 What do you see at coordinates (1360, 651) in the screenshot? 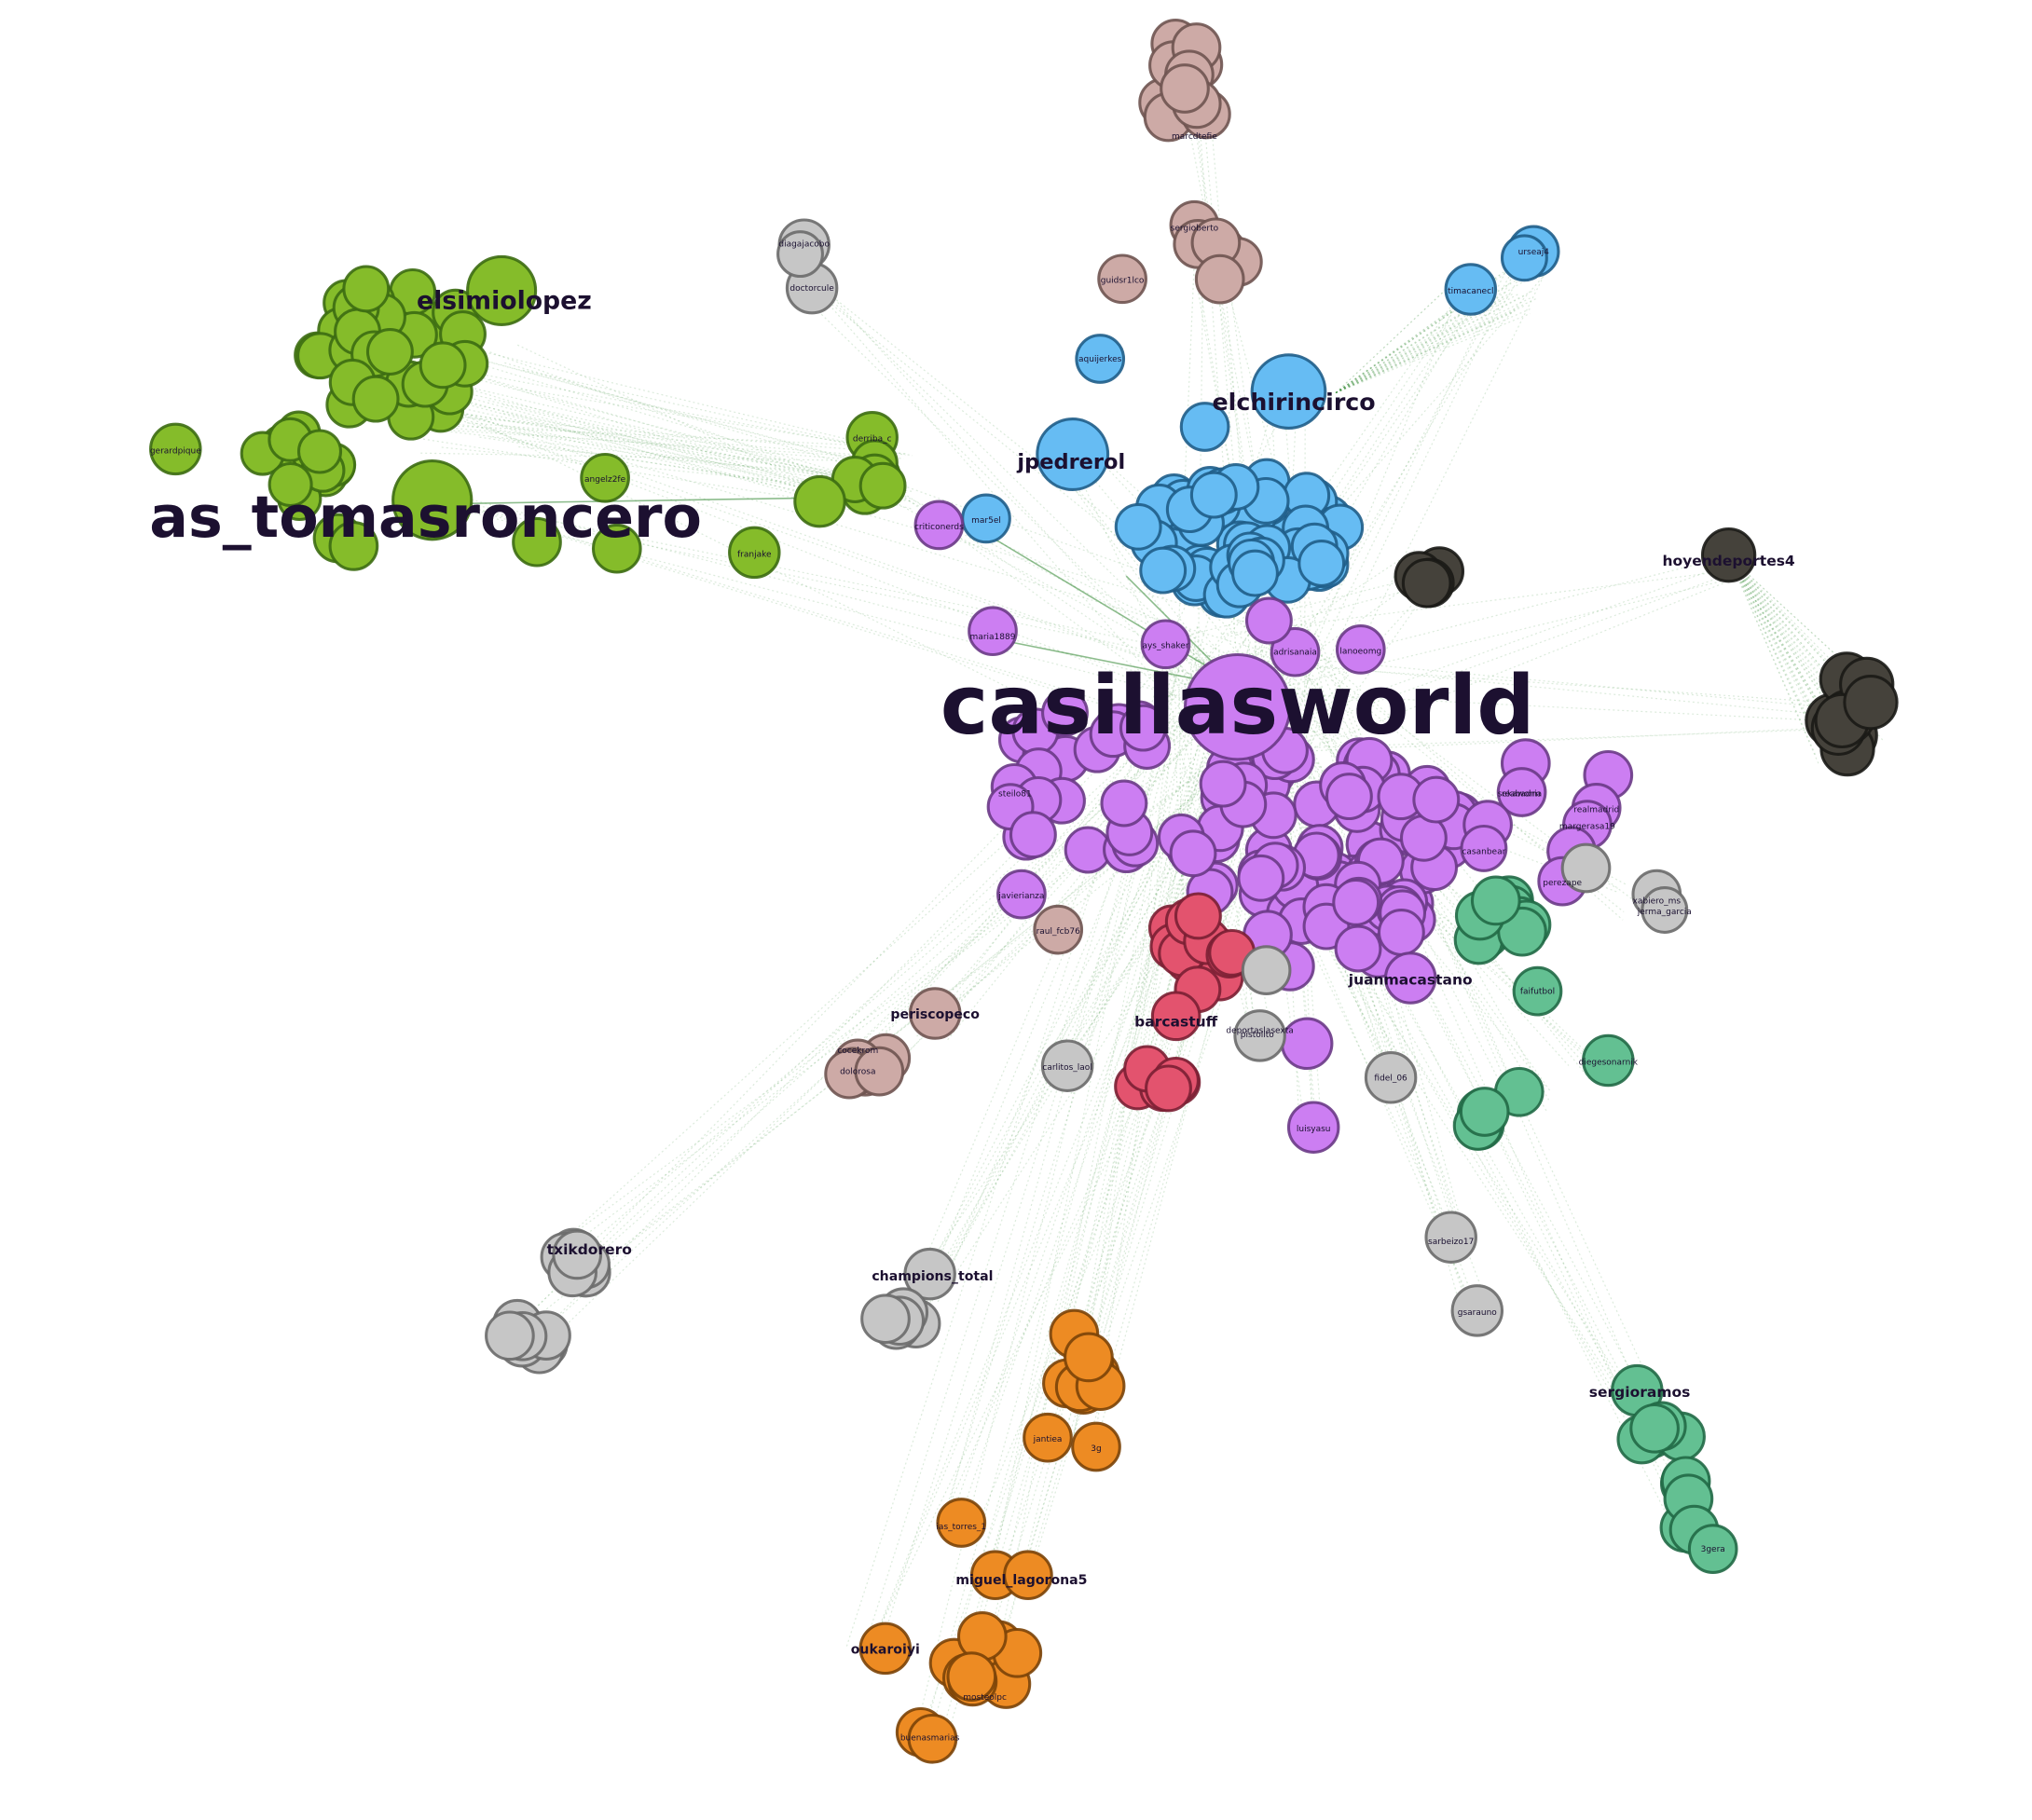
I see `node-label: lanoeomg` at bounding box center [1360, 651].